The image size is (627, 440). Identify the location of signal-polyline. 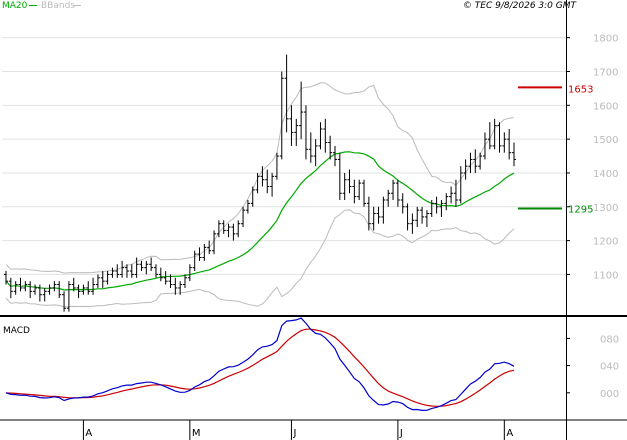
(260, 367).